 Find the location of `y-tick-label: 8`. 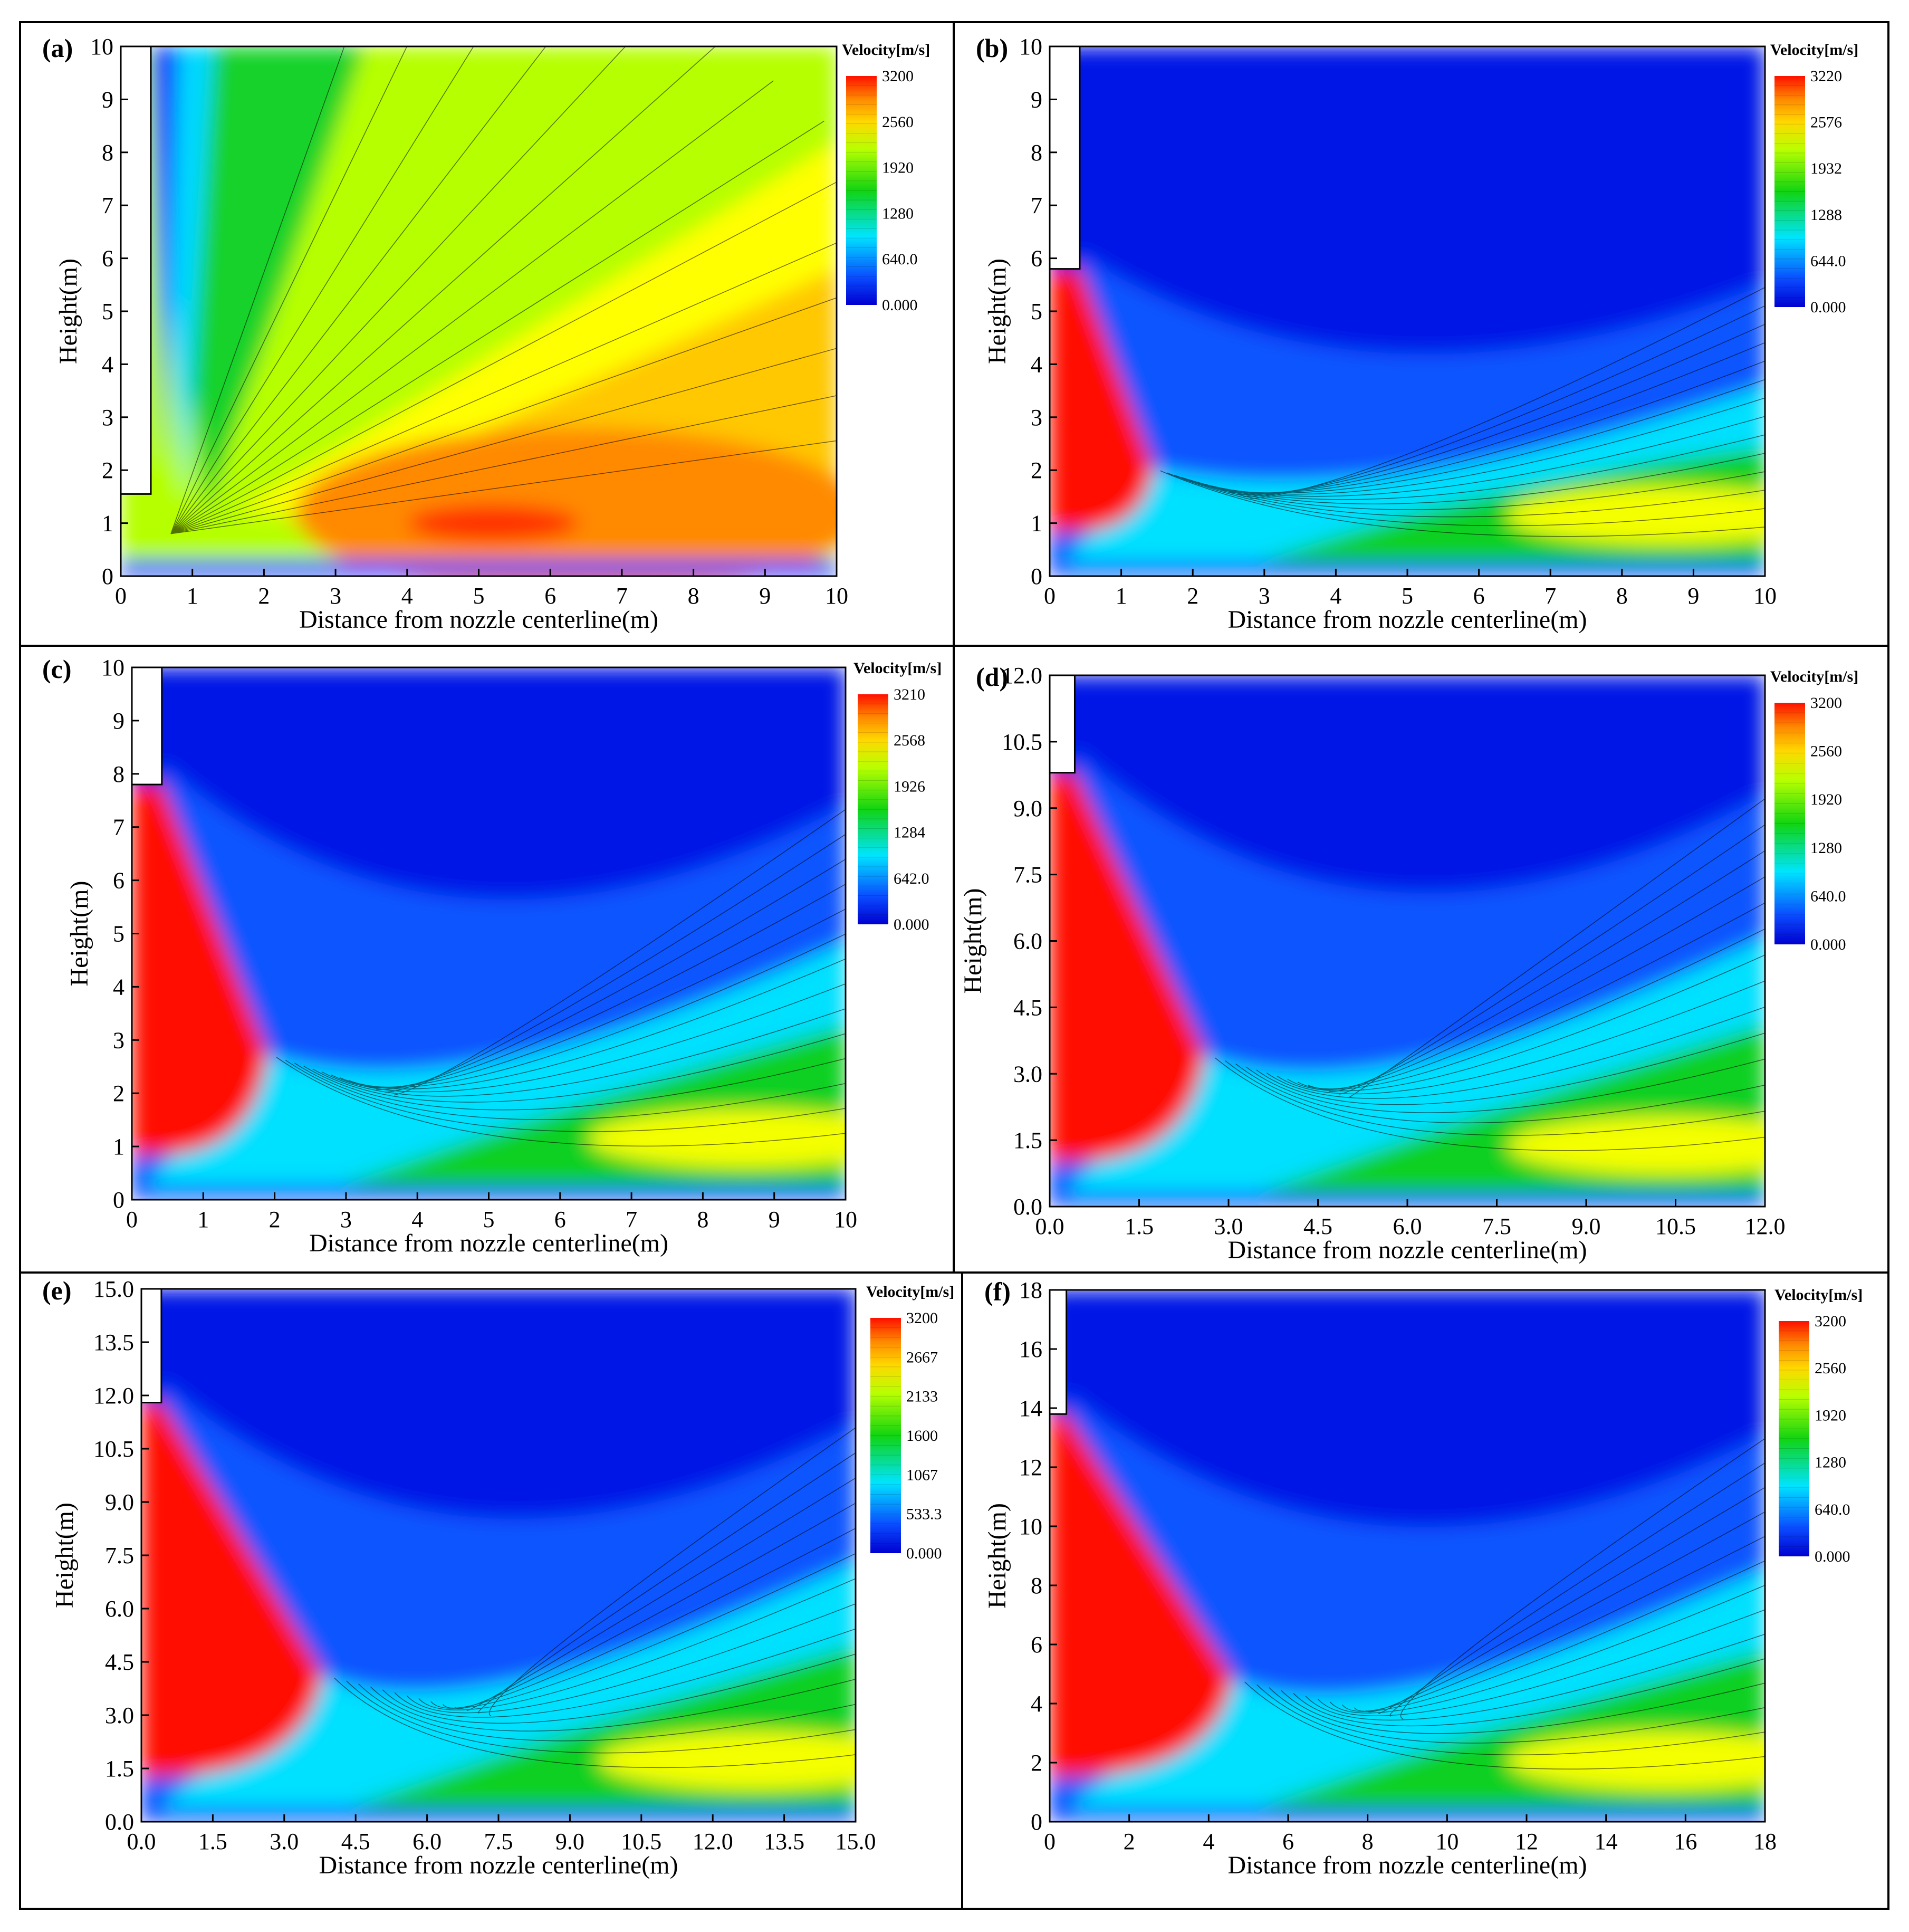

y-tick-label: 8 is located at coordinates (1036, 1586).